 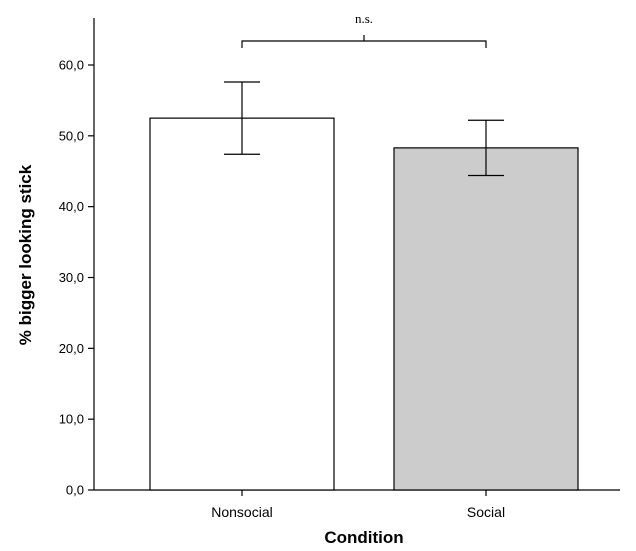 What do you see at coordinates (71, 206) in the screenshot?
I see `y-tick-label: 40,0` at bounding box center [71, 206].